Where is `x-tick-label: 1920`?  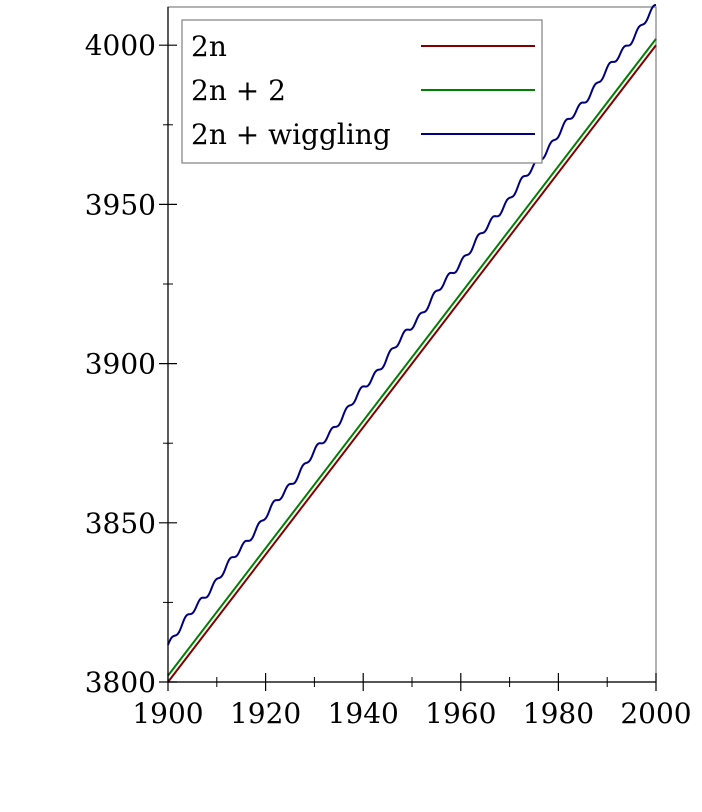 x-tick-label: 1920 is located at coordinates (265, 713).